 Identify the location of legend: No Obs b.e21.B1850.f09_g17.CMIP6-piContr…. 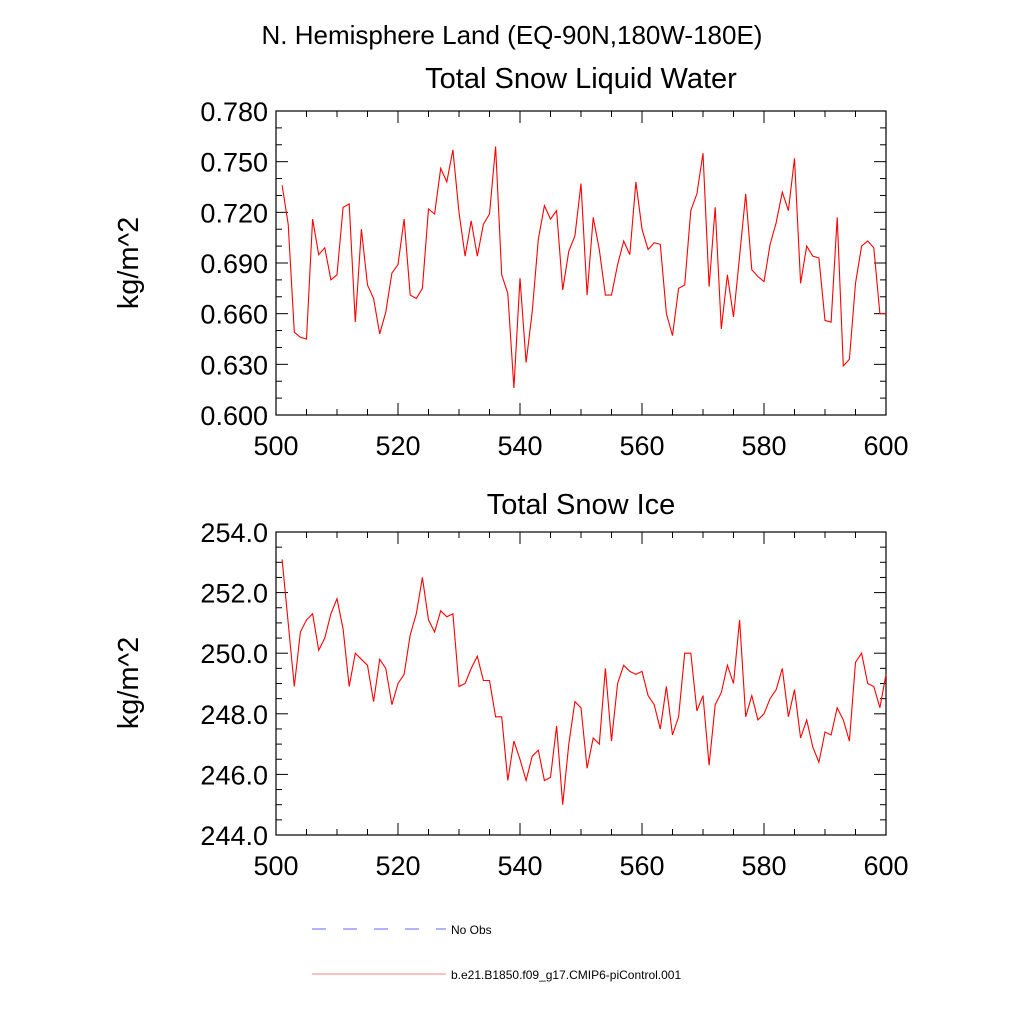
(496, 952).